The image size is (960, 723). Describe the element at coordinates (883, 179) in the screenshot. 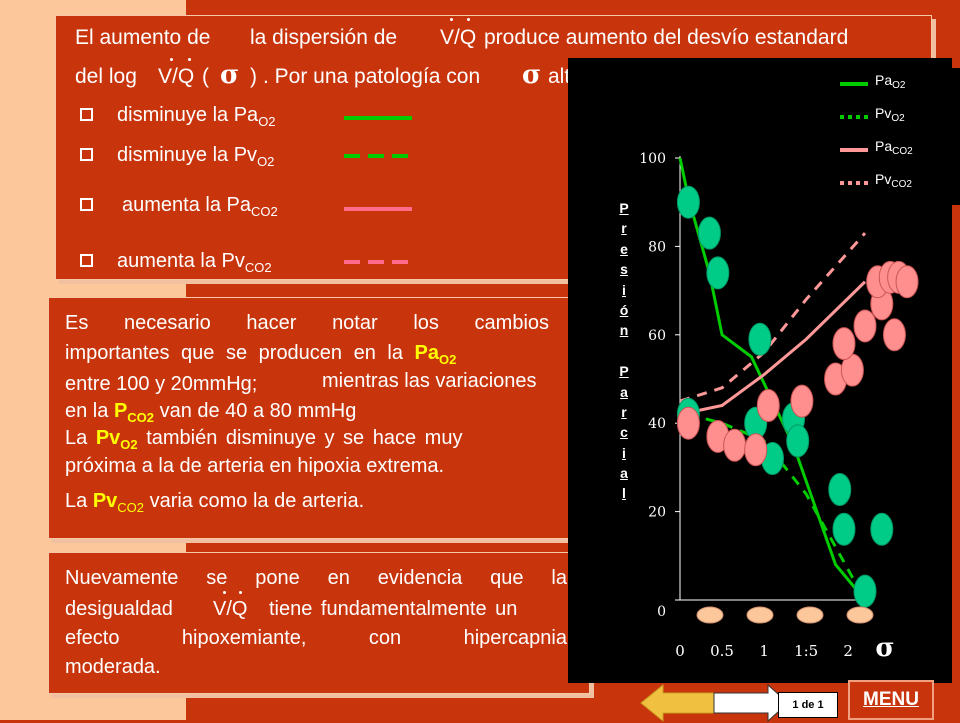

I see `legend-label-main-3: Pv` at that location.